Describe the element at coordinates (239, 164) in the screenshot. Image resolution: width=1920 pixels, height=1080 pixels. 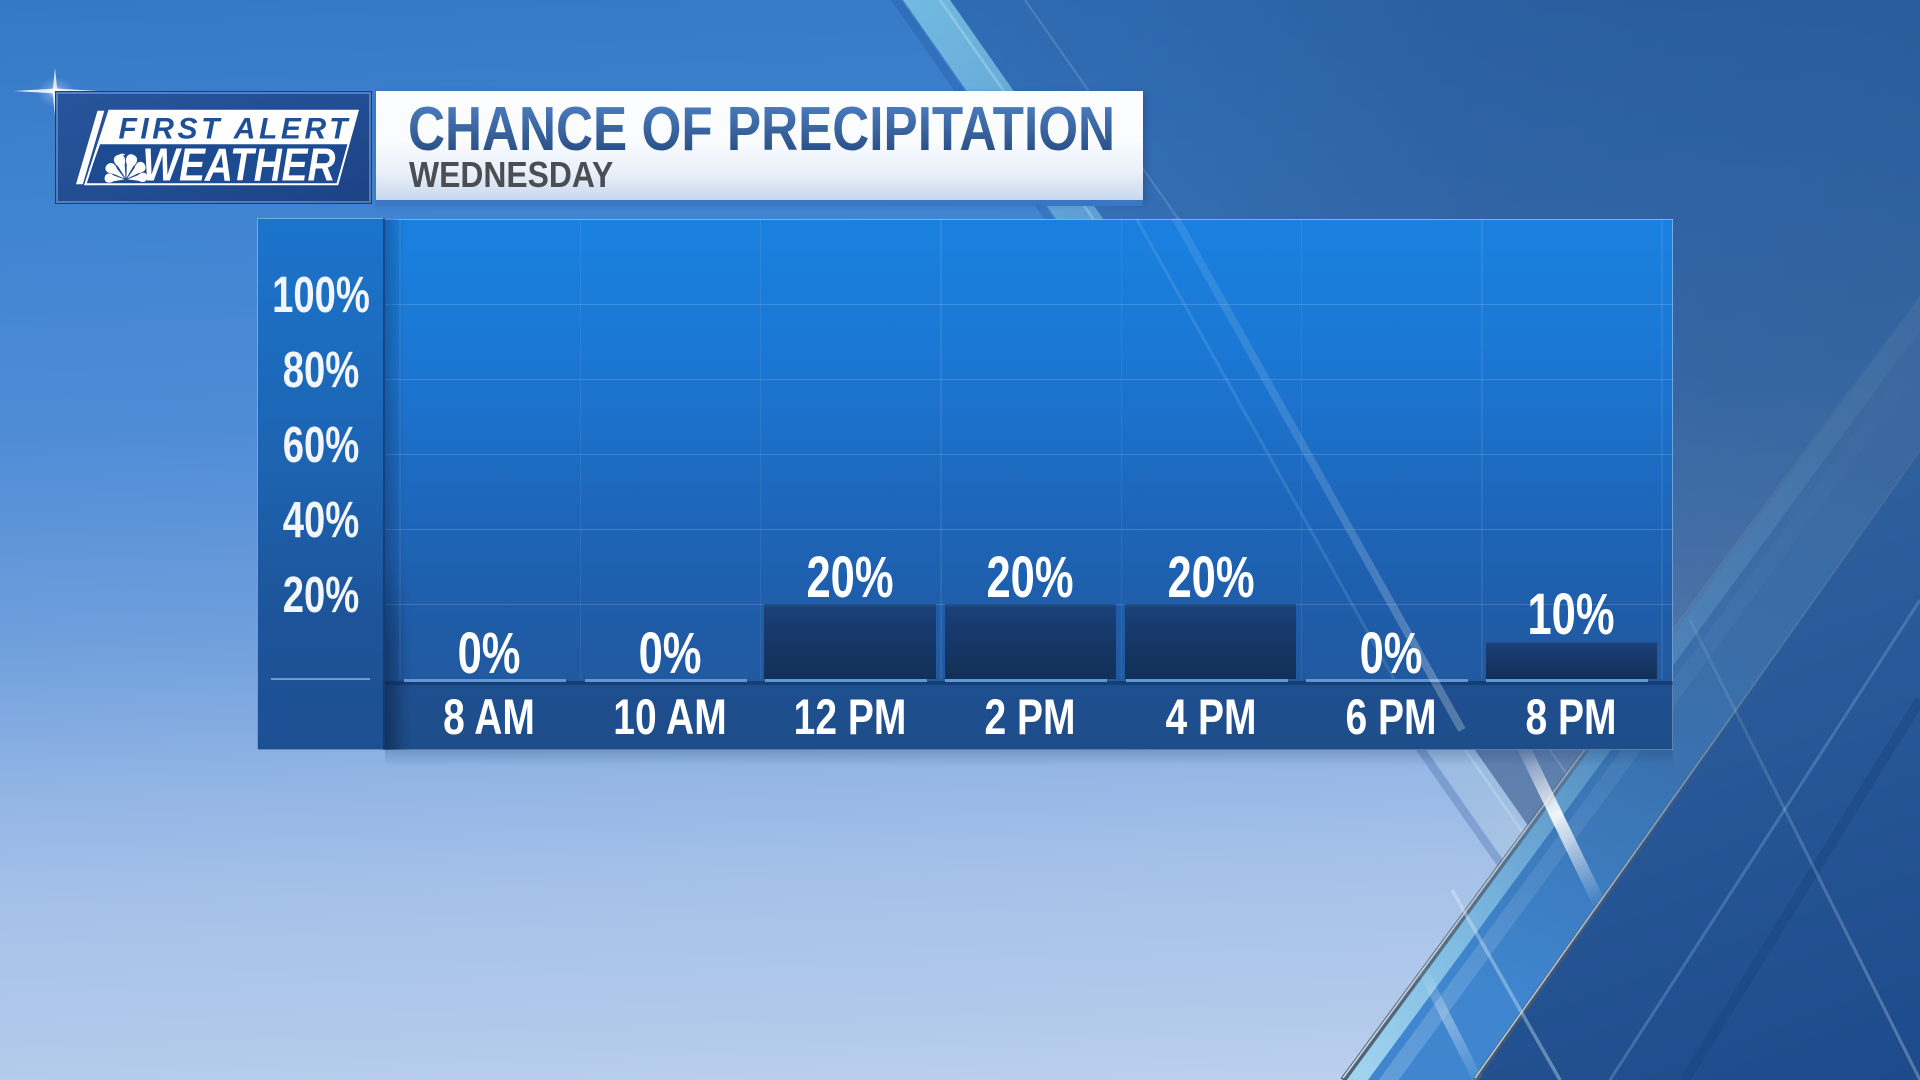
I see `svg-text: WEATHER` at that location.